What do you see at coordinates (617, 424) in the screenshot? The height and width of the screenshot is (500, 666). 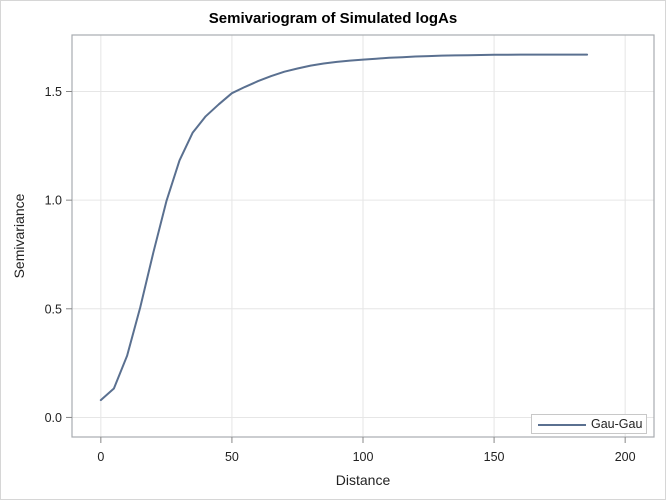 I see `legend-label: Gau-Gau` at bounding box center [617, 424].